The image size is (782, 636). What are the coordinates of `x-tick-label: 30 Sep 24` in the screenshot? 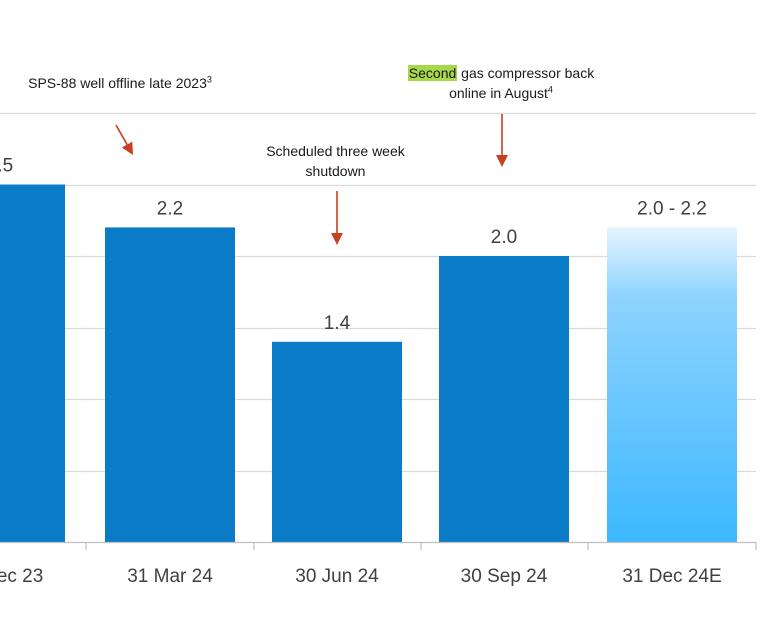 It's located at (504, 576).